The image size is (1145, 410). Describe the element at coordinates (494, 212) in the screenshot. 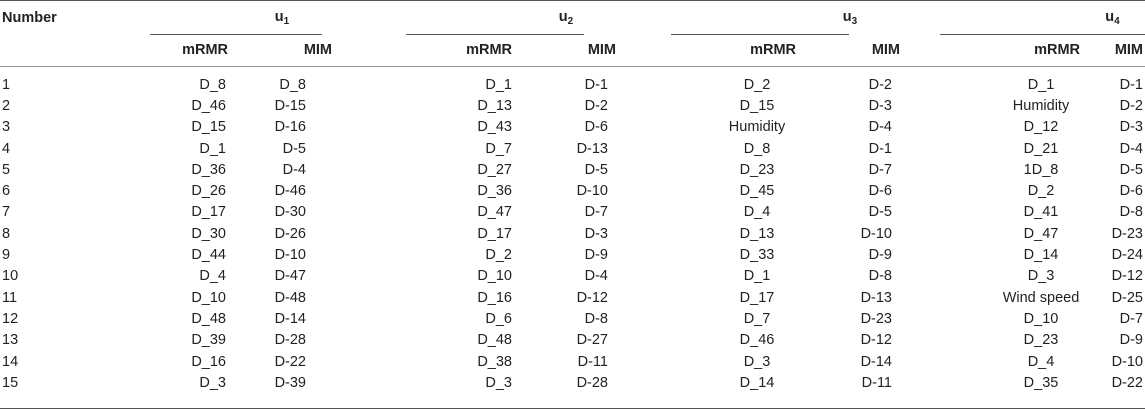

I see `cell-u2-mrmr: D_47` at that location.